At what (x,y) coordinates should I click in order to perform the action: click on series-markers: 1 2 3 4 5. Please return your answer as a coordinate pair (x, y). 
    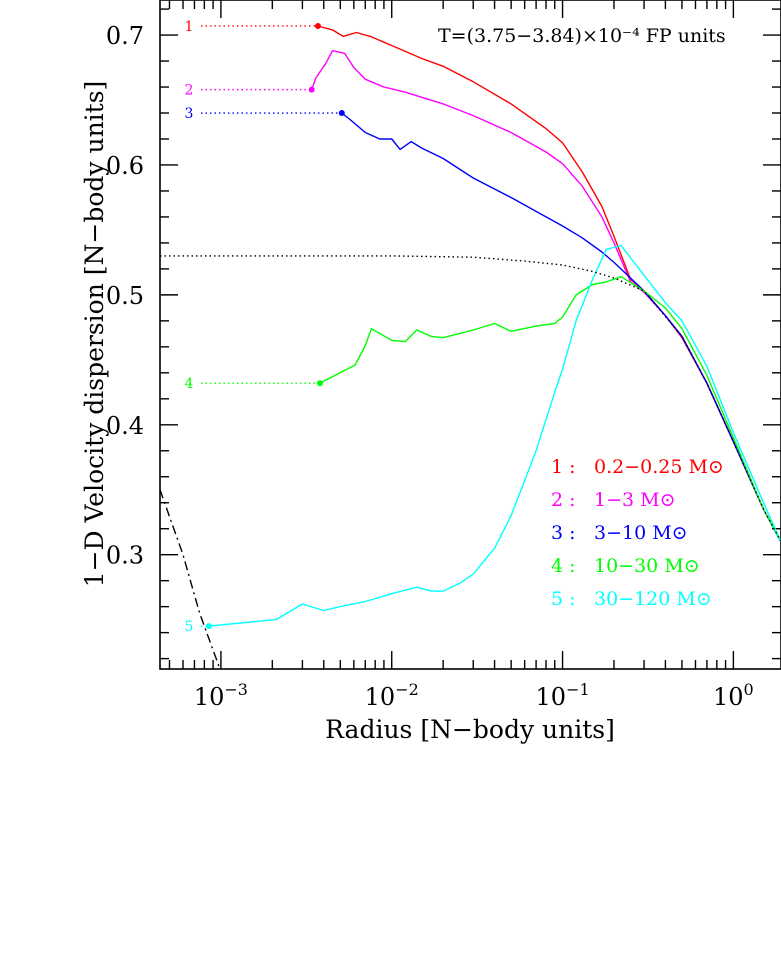
    Looking at the image, I should click on (264, 327).